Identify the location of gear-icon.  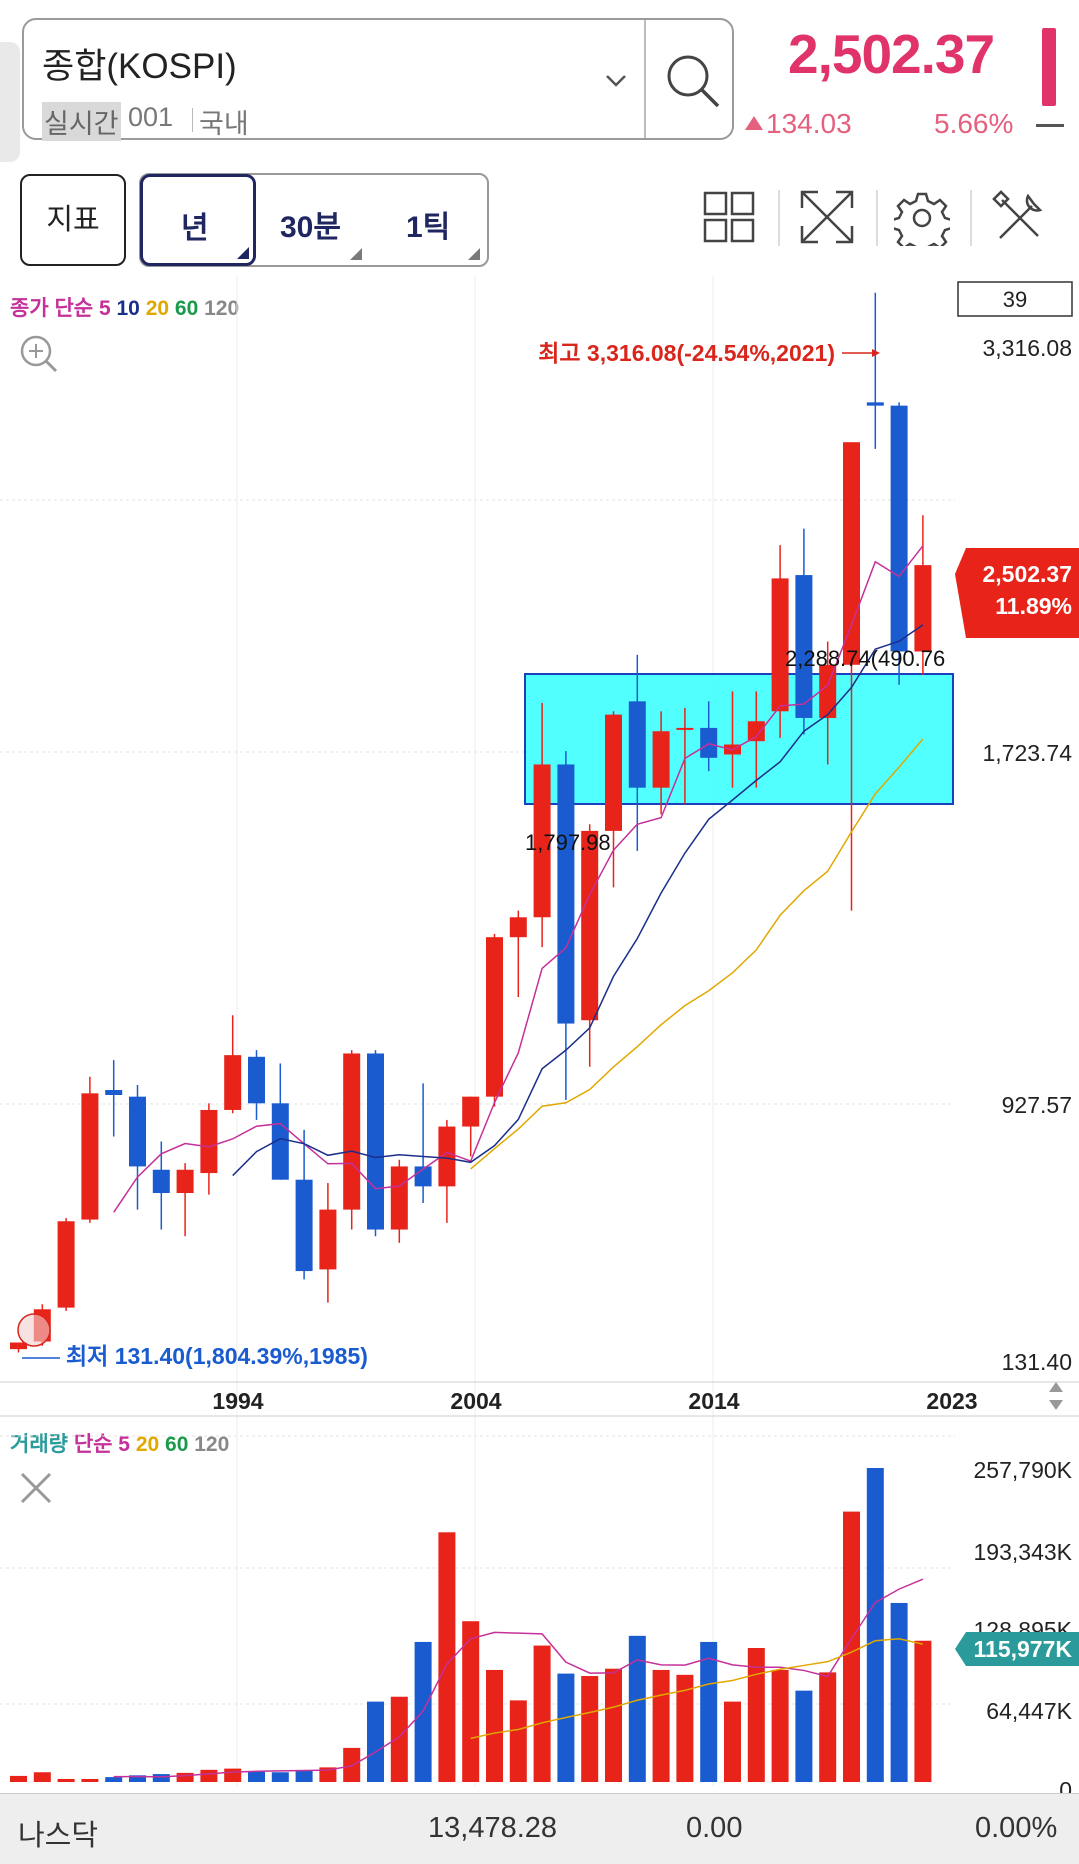
(922, 218).